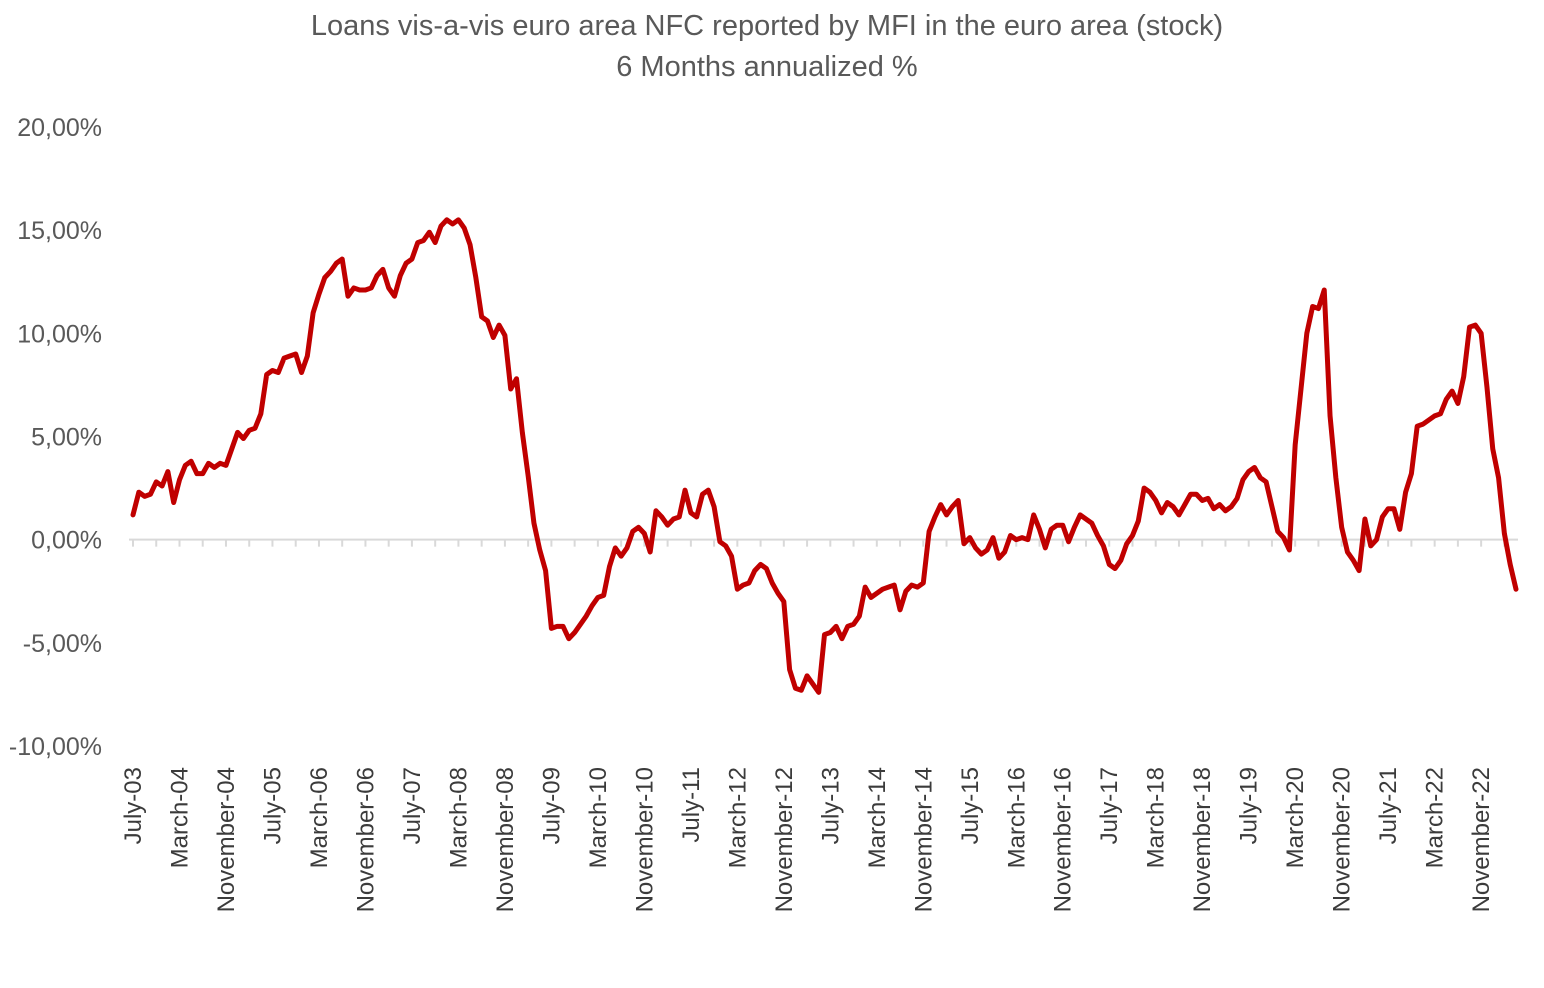 The image size is (1544, 988). I want to click on x-tick-label: November-20, so click(1342, 839).